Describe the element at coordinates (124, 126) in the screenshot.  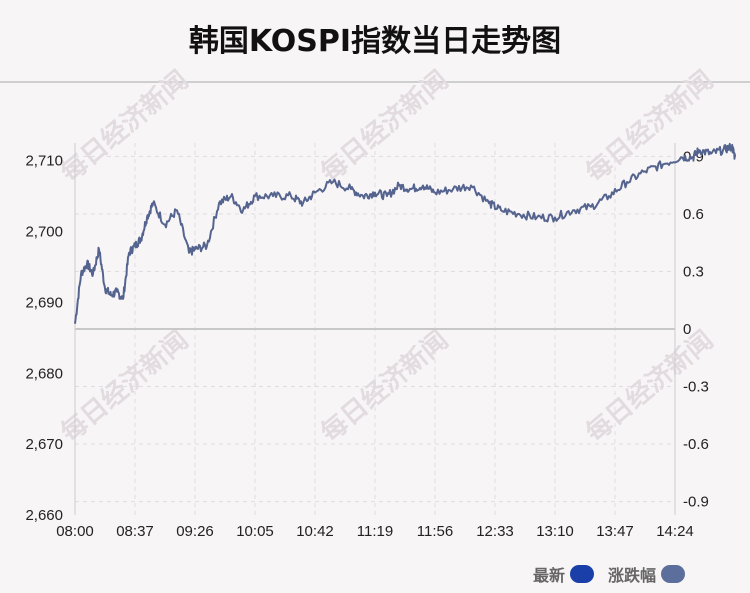
I see `watermark-0: 每日经济新闻` at that location.